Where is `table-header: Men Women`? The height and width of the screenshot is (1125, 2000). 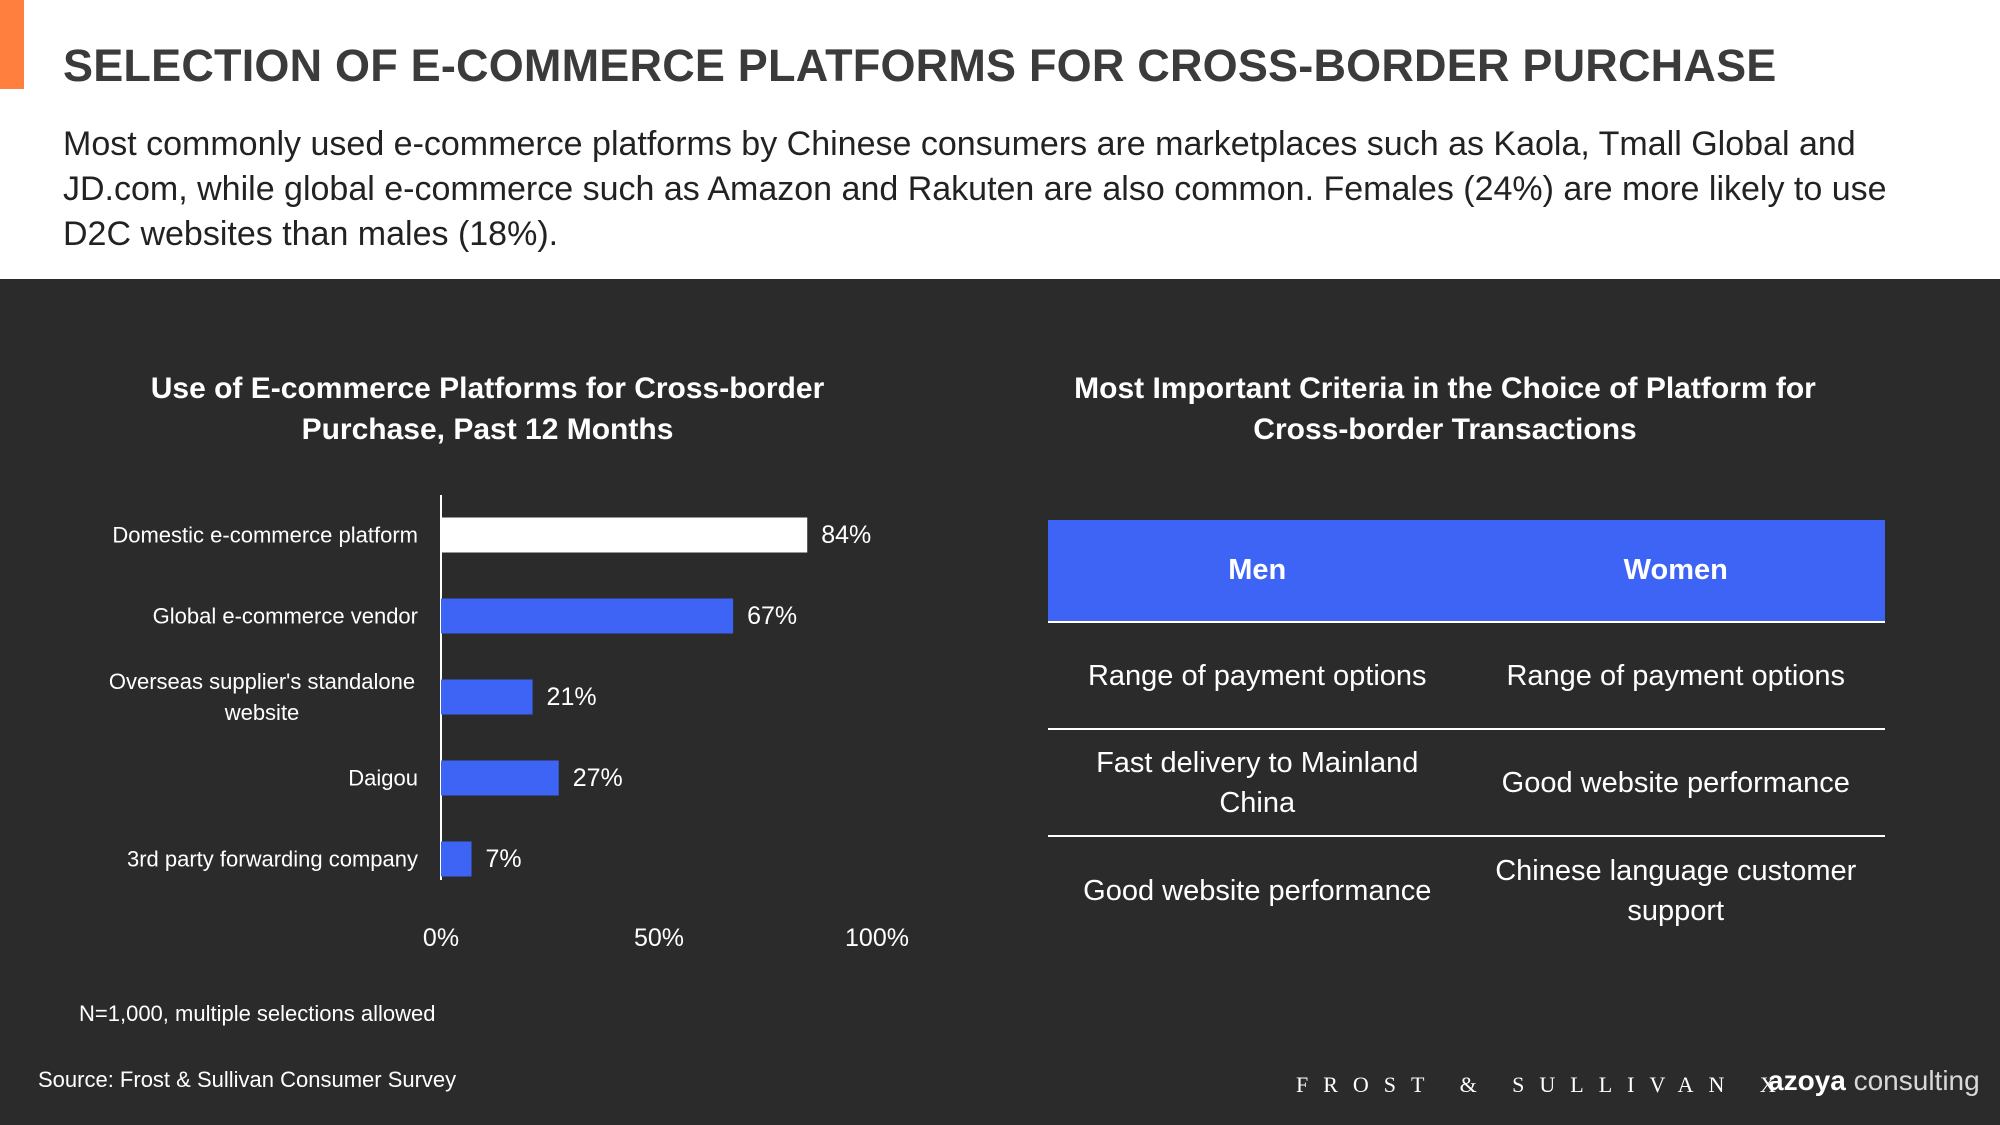
table-header: Men Women is located at coordinates (1466, 571).